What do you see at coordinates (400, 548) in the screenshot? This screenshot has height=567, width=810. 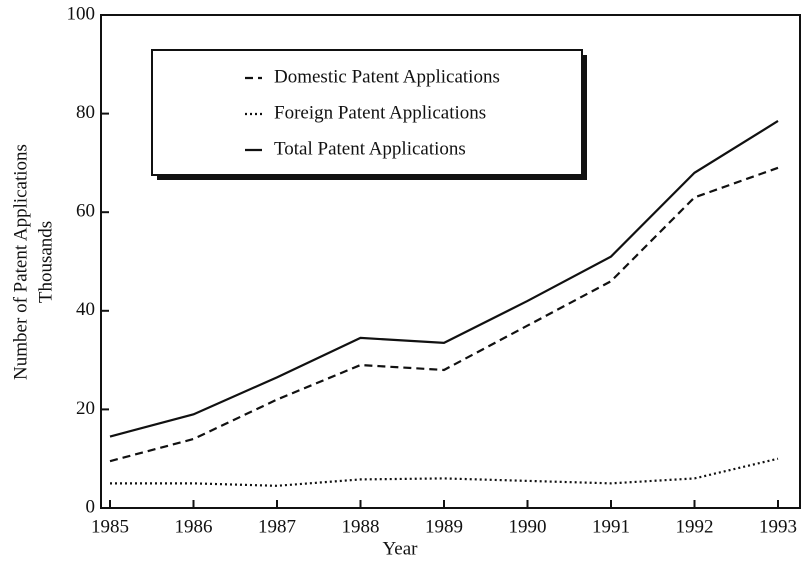 I see `x-axis-label: Year` at bounding box center [400, 548].